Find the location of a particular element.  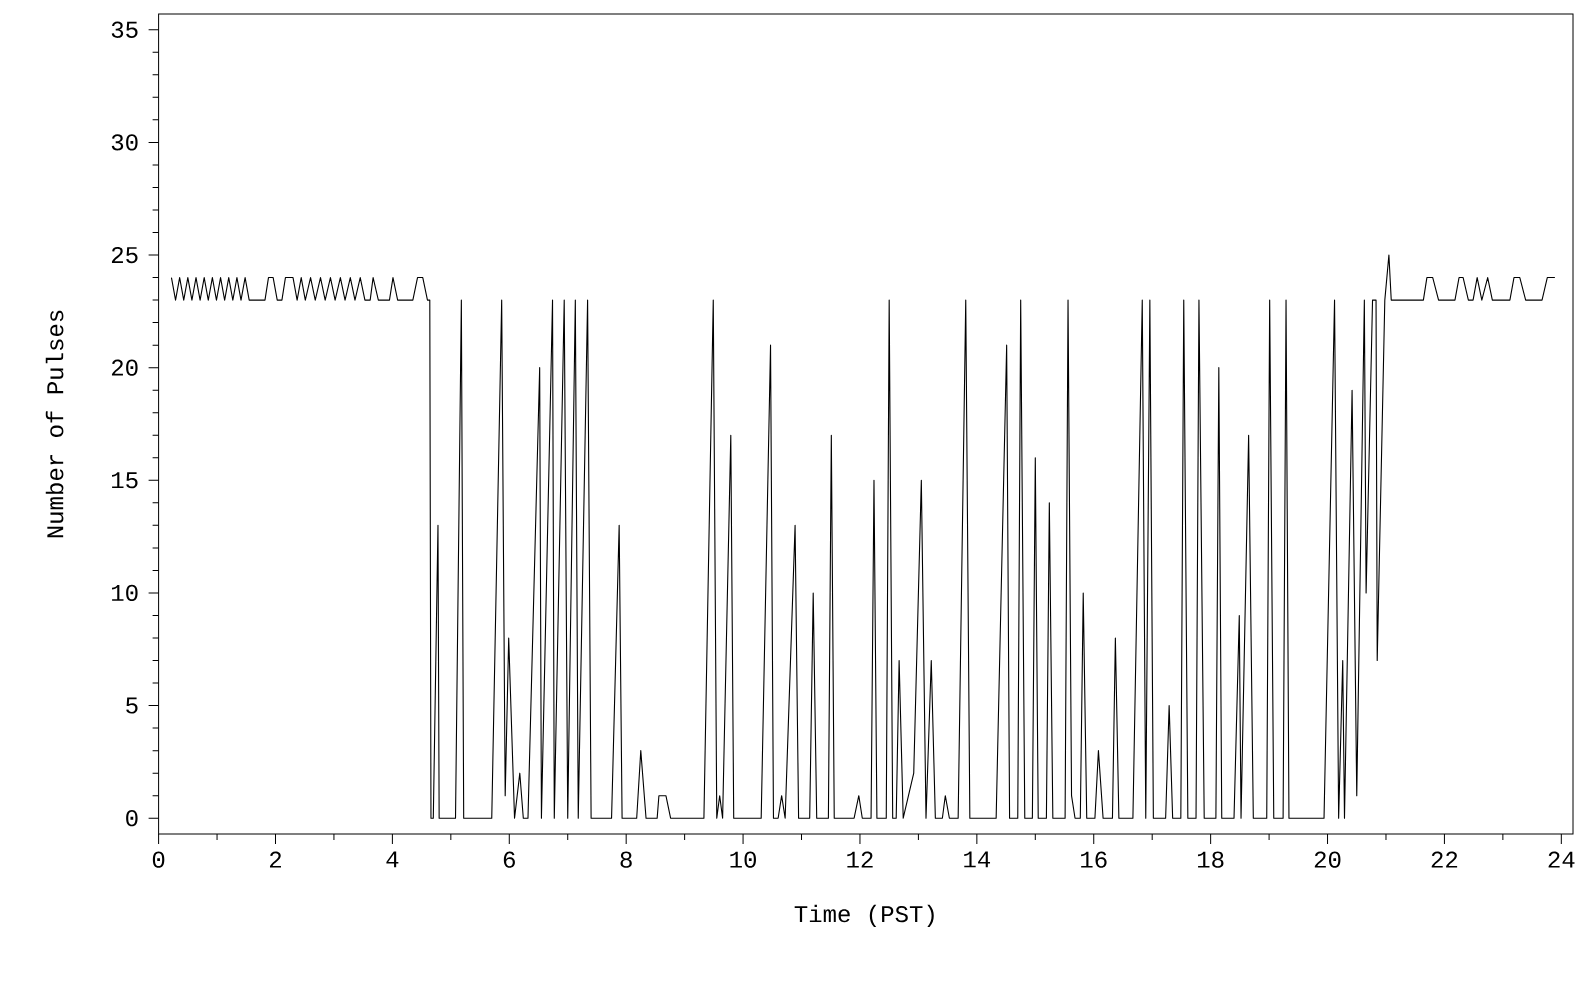

x-tick-label: 18 is located at coordinates (1210, 859).